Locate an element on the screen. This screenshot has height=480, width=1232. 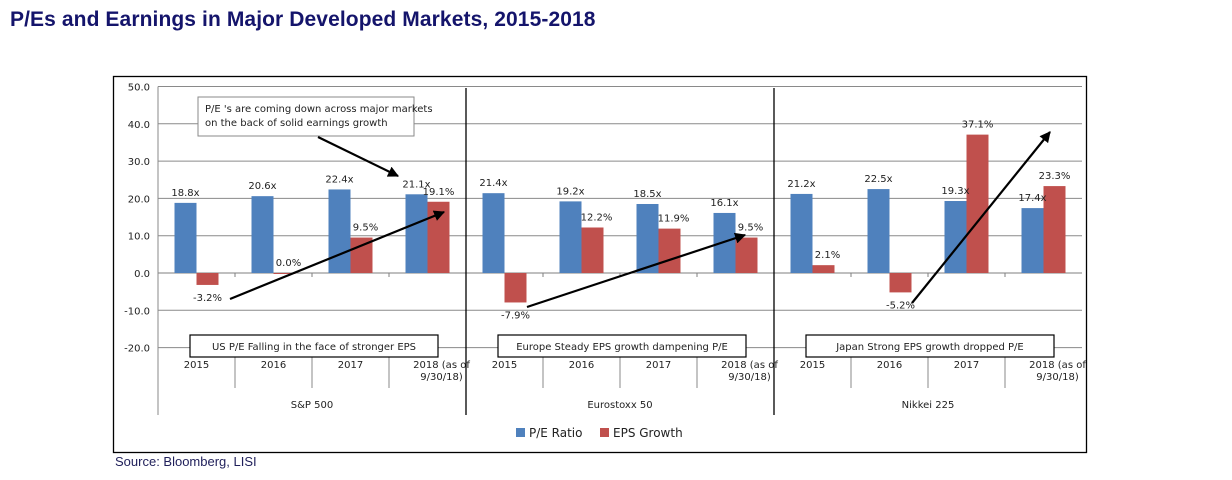
label-eps-growth: 12.2% is located at coordinates (597, 217).